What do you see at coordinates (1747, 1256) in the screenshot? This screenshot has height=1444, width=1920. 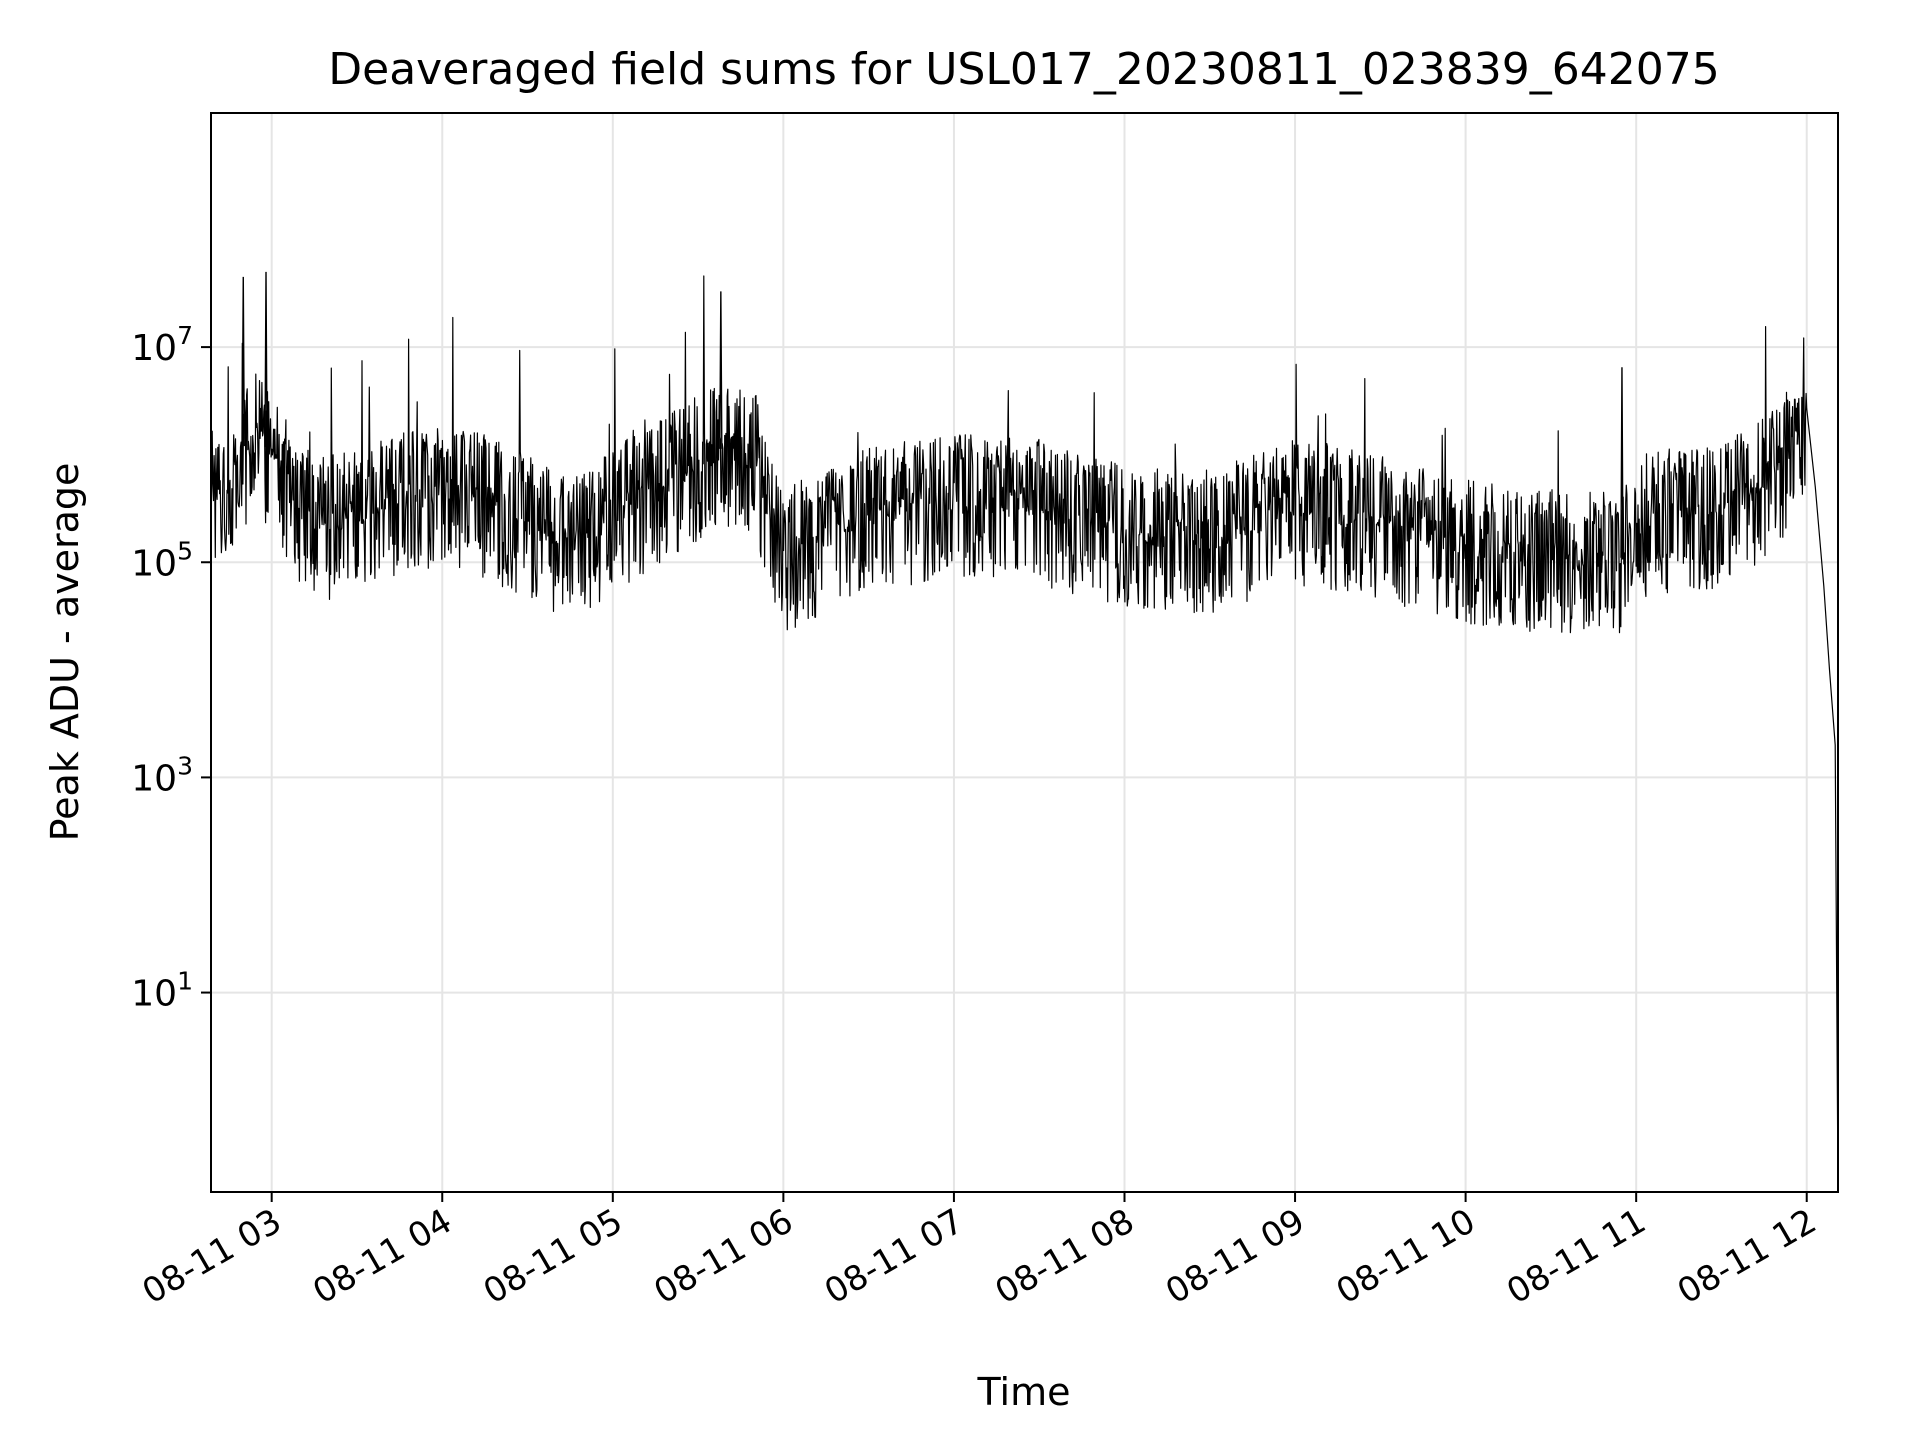 I see `x-tick-label: 08-11 12` at bounding box center [1747, 1256].